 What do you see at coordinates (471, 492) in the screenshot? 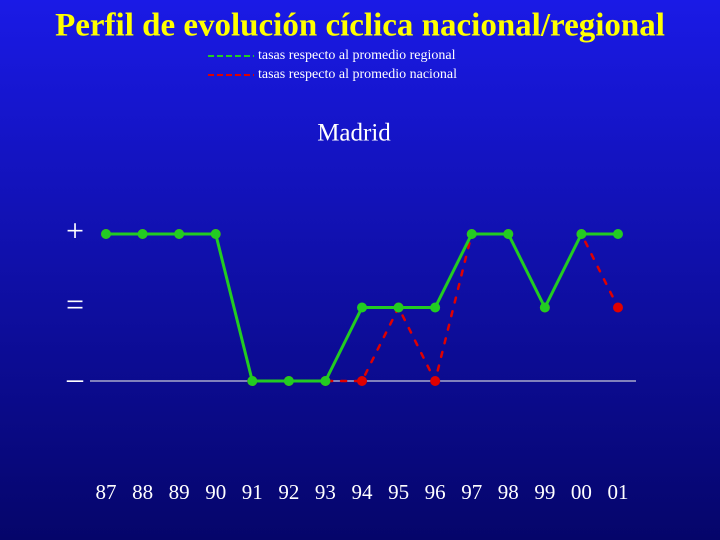
I see `x-tick-label: 97` at bounding box center [471, 492].